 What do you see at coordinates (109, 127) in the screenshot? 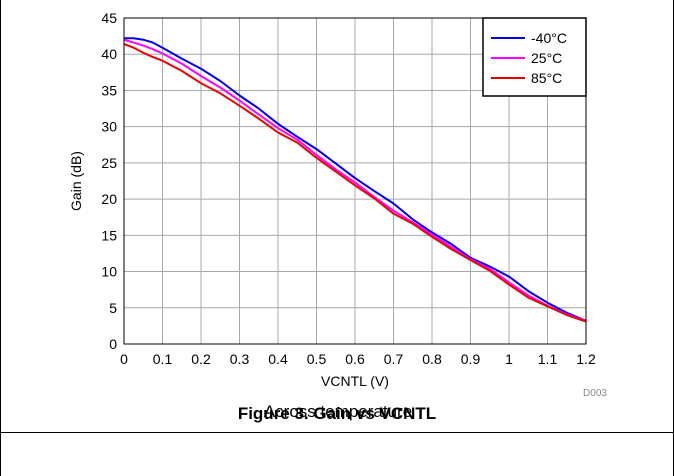
I see `y-tick-label: 30` at bounding box center [109, 127].